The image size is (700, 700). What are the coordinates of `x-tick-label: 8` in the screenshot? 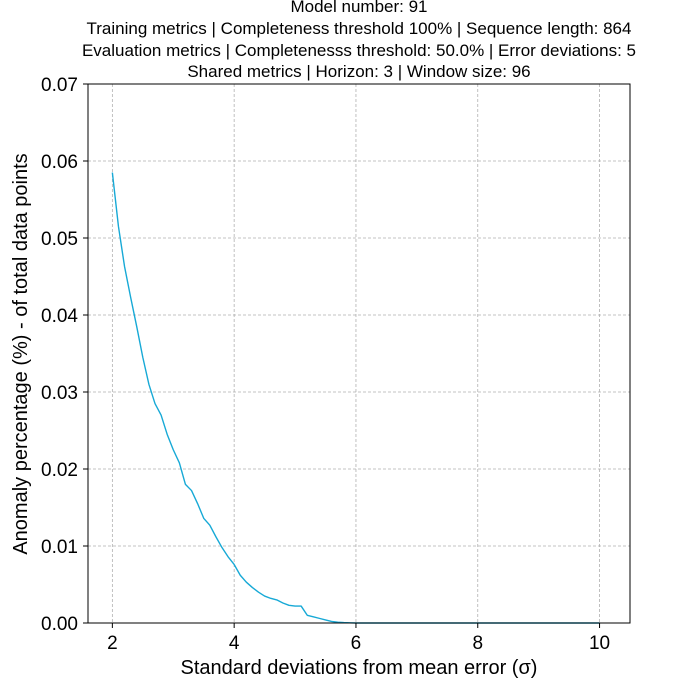 It's located at (477, 643).